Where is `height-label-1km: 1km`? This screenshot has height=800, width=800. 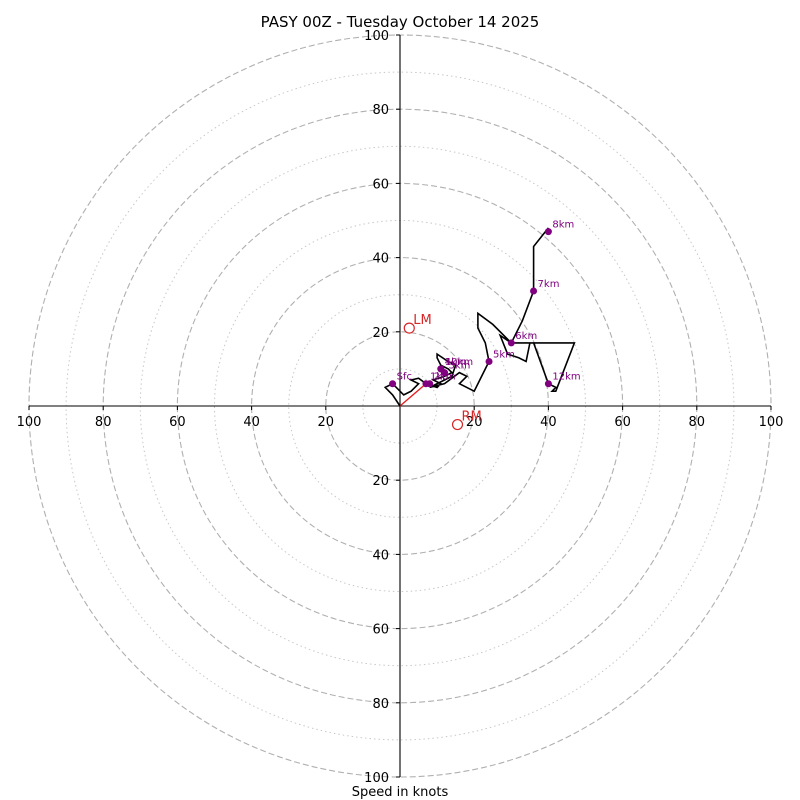
height-label-1km: 1km is located at coordinates (441, 377).